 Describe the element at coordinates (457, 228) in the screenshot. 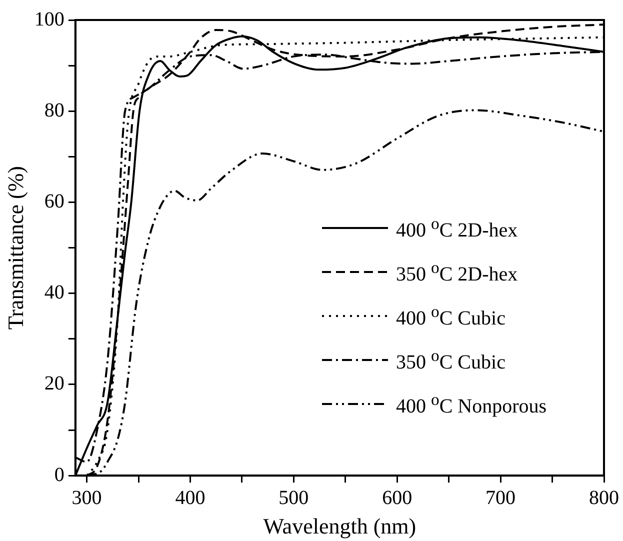

I see `legend-label: 400 $^{o}$C 2D-hex` at that location.